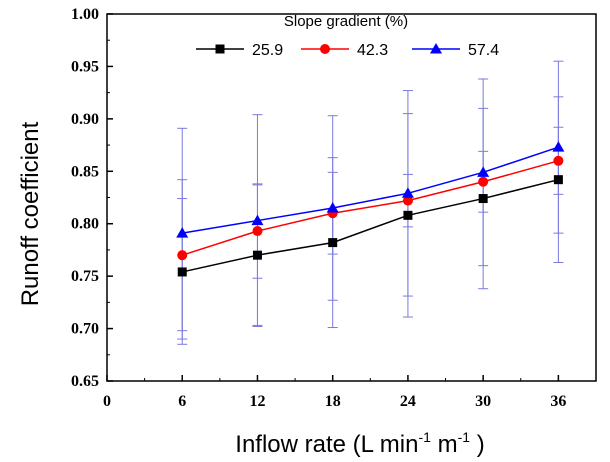  What do you see at coordinates (30, 213) in the screenshot?
I see `y-axis-title: Runoff coefficient` at bounding box center [30, 213].